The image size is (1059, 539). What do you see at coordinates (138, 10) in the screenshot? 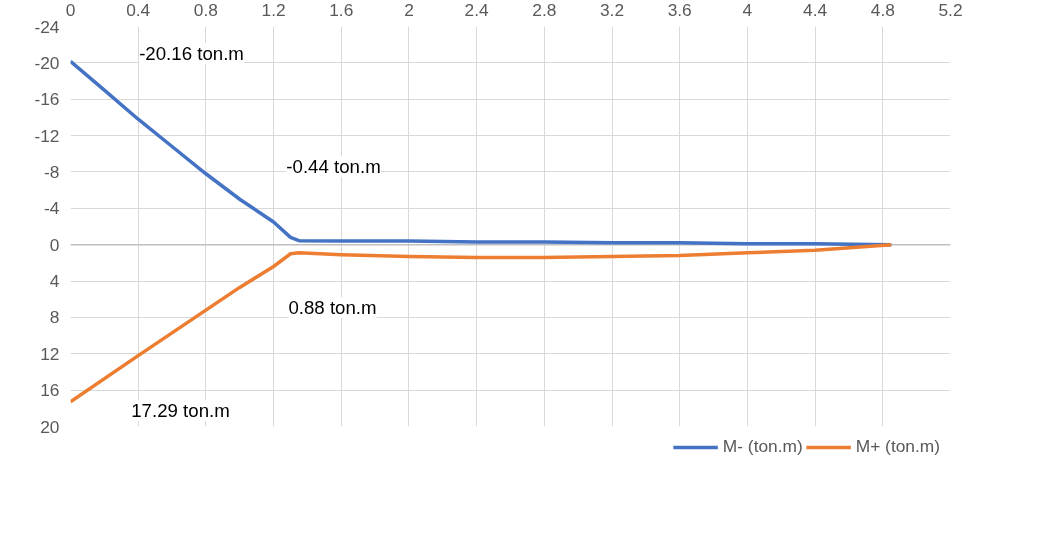
I see `x-tick-label: 0.4` at bounding box center [138, 10].